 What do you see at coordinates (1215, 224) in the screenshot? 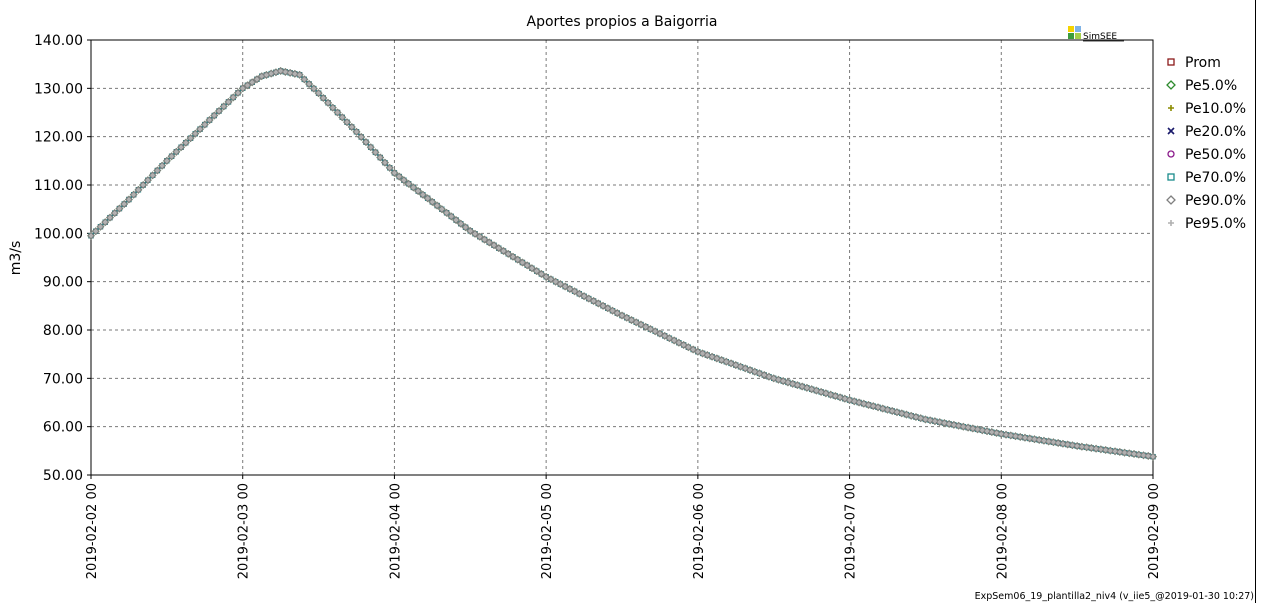
I see `legend-label: Pe95.0%` at bounding box center [1215, 224].